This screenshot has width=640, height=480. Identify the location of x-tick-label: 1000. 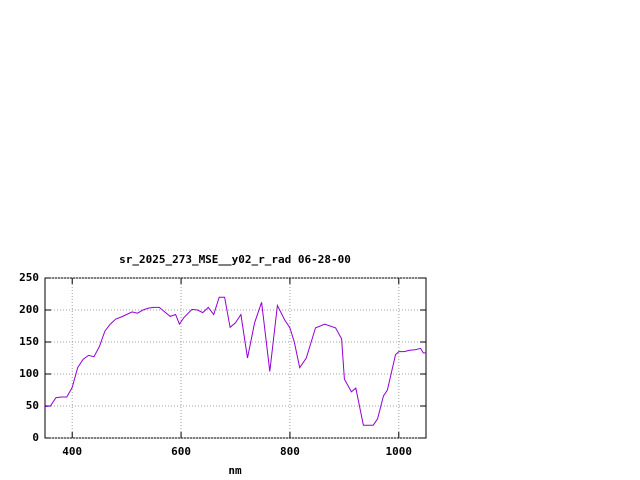
(399, 451).